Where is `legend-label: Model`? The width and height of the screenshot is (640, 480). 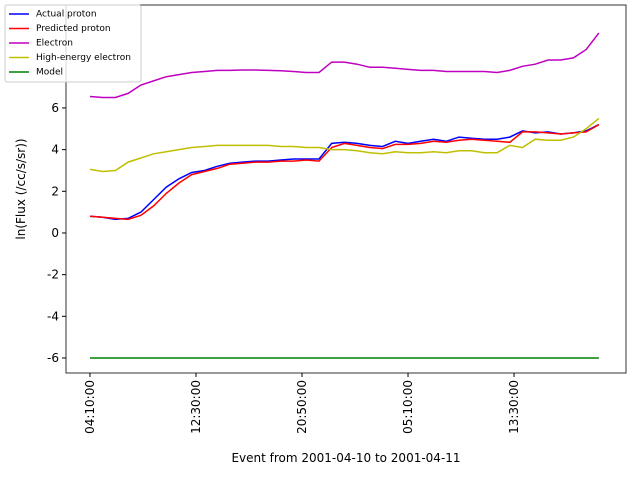 legend-label: Model is located at coordinates (49, 73).